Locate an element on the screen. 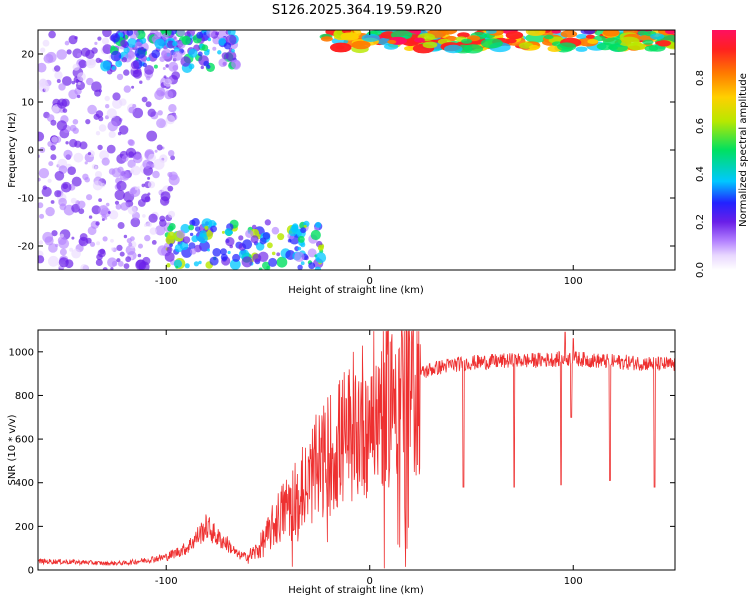 Image resolution: width=750 pixels, height=600 pixels. y-tick-label: -10 is located at coordinates (26, 199).